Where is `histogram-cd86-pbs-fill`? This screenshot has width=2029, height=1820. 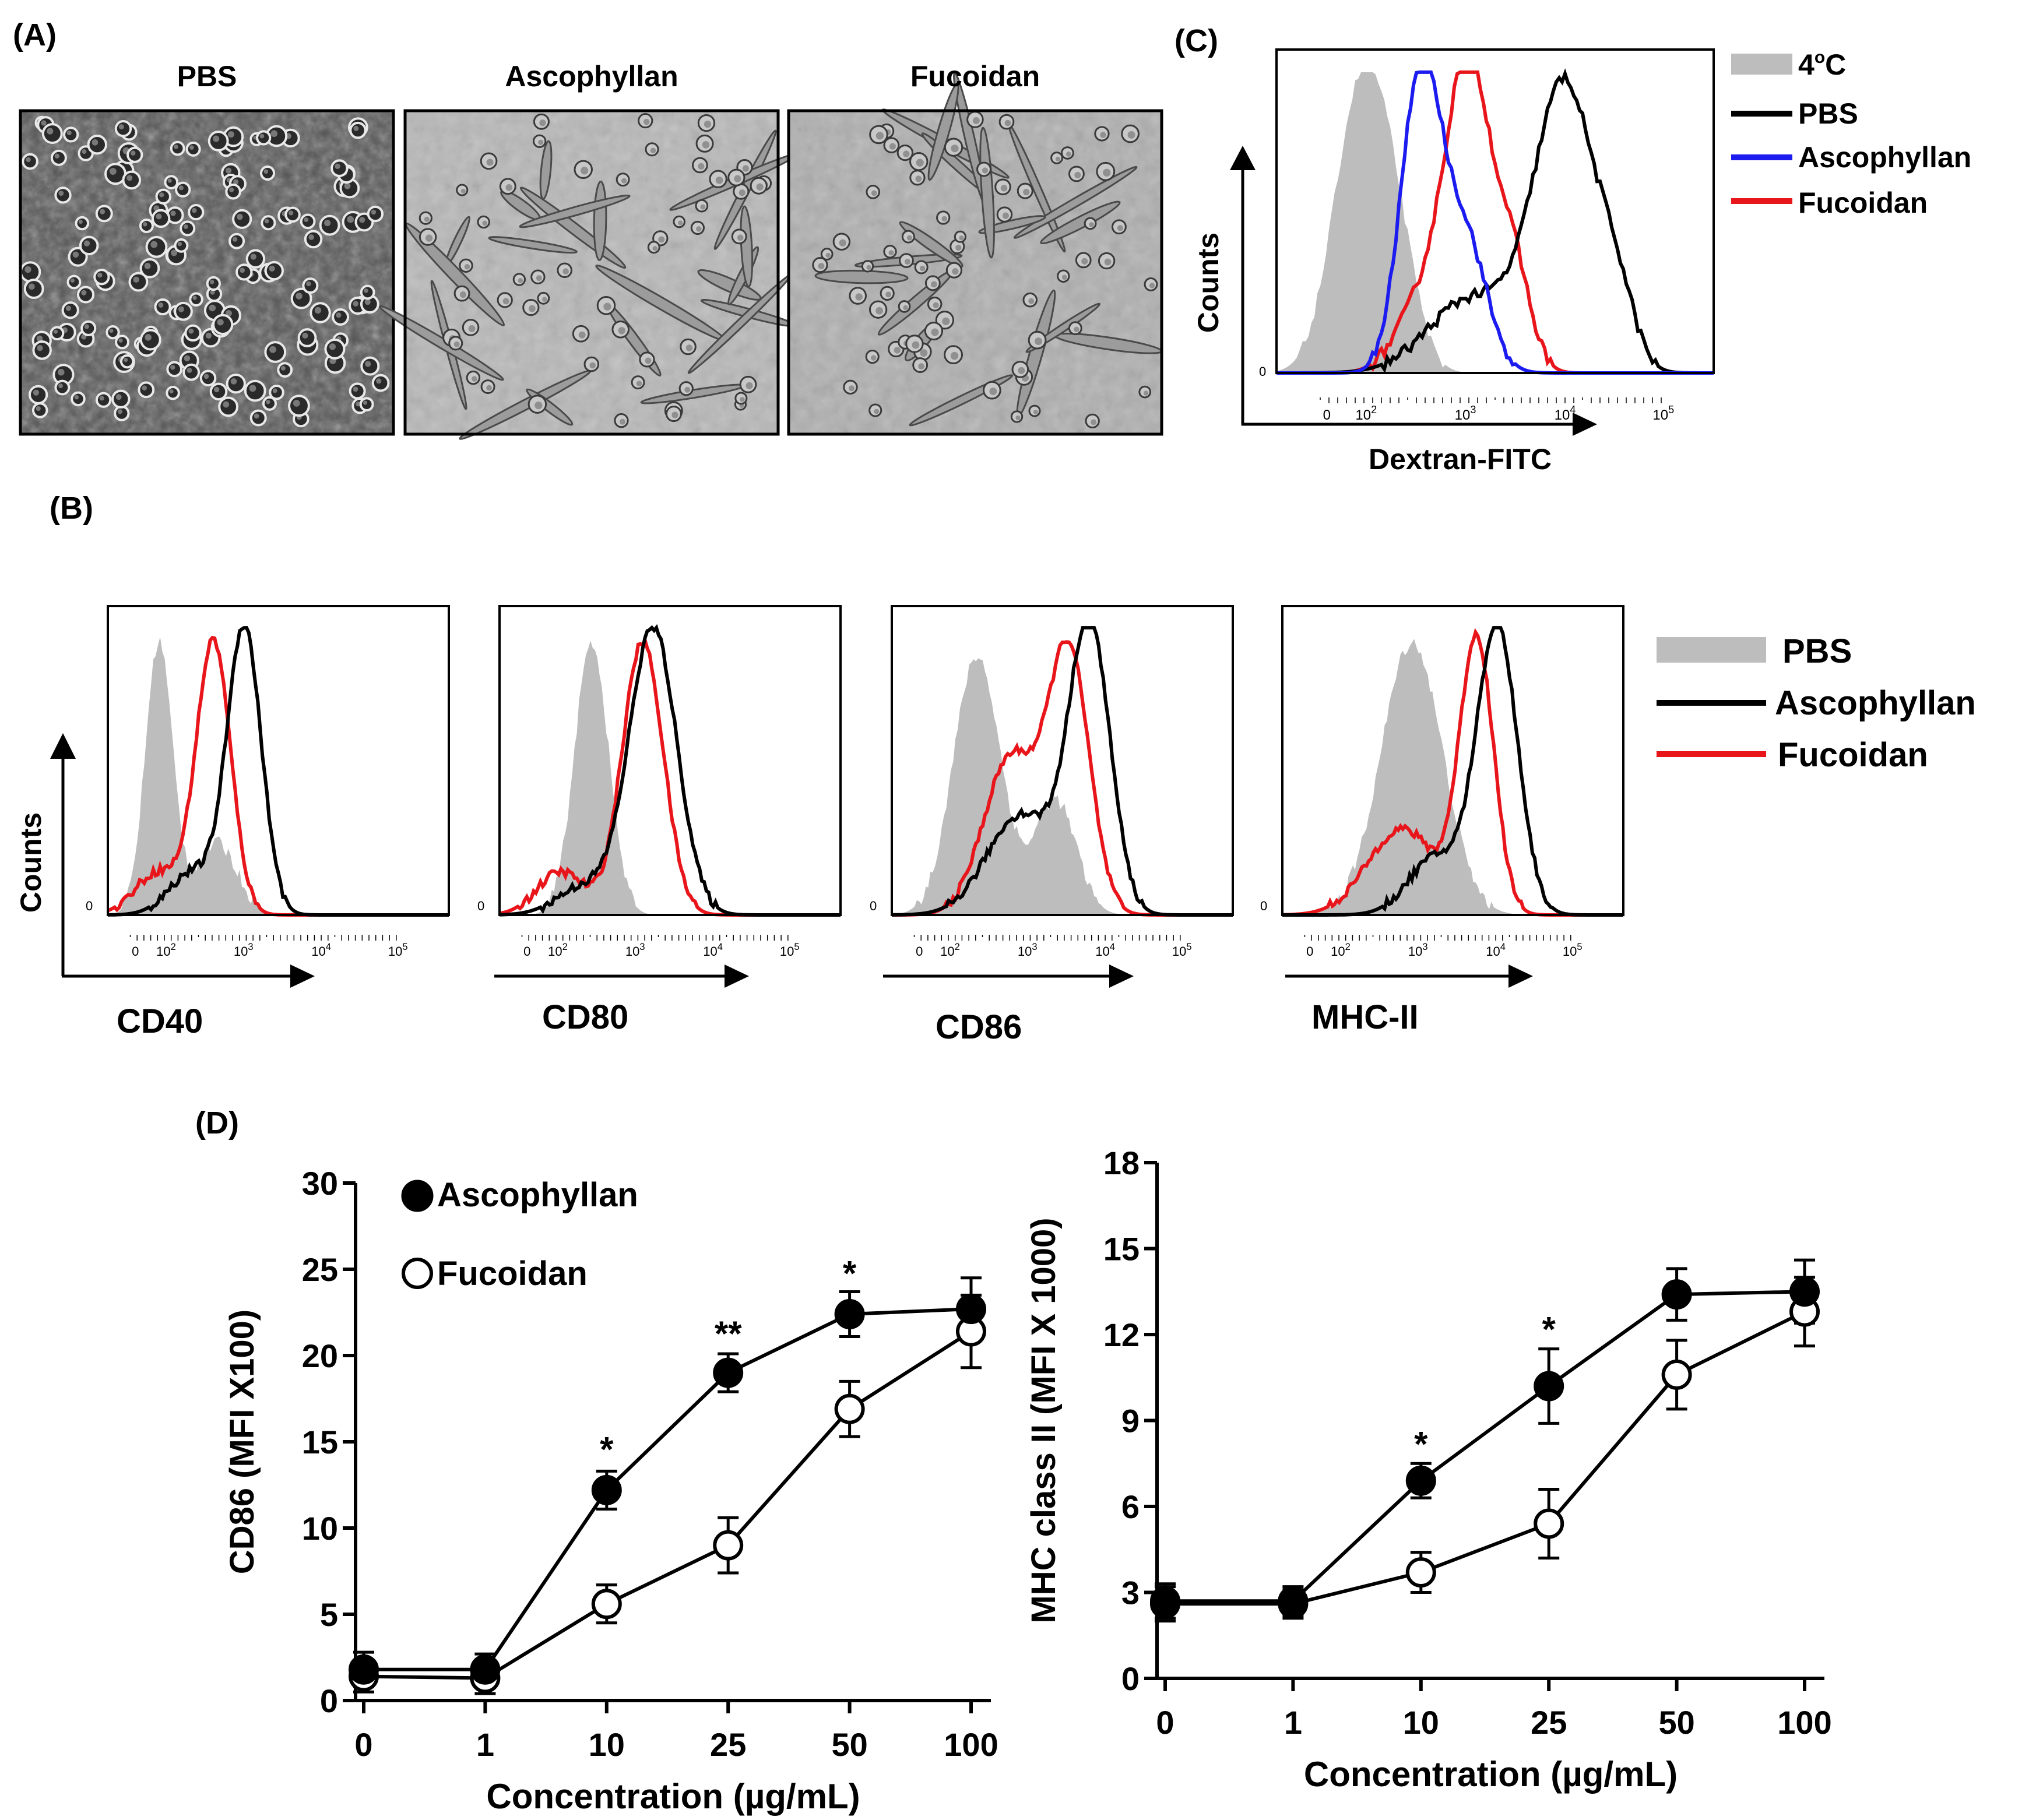 histogram-cd86-pbs-fill is located at coordinates (1062, 786).